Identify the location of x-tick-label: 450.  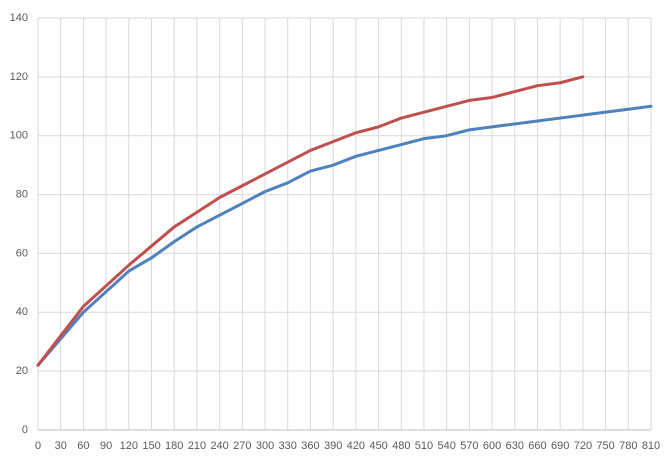
(378, 446).